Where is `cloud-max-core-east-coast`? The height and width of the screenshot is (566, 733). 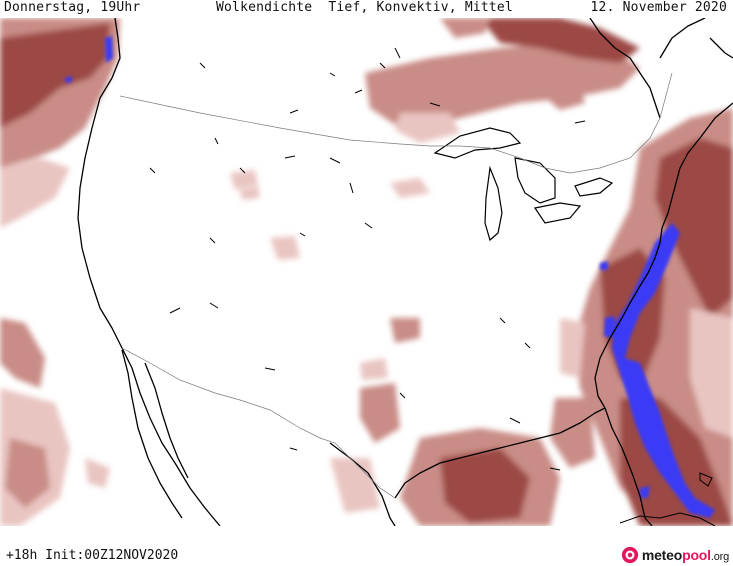
cloud-max-core-east-coast is located at coordinates (663, 370).